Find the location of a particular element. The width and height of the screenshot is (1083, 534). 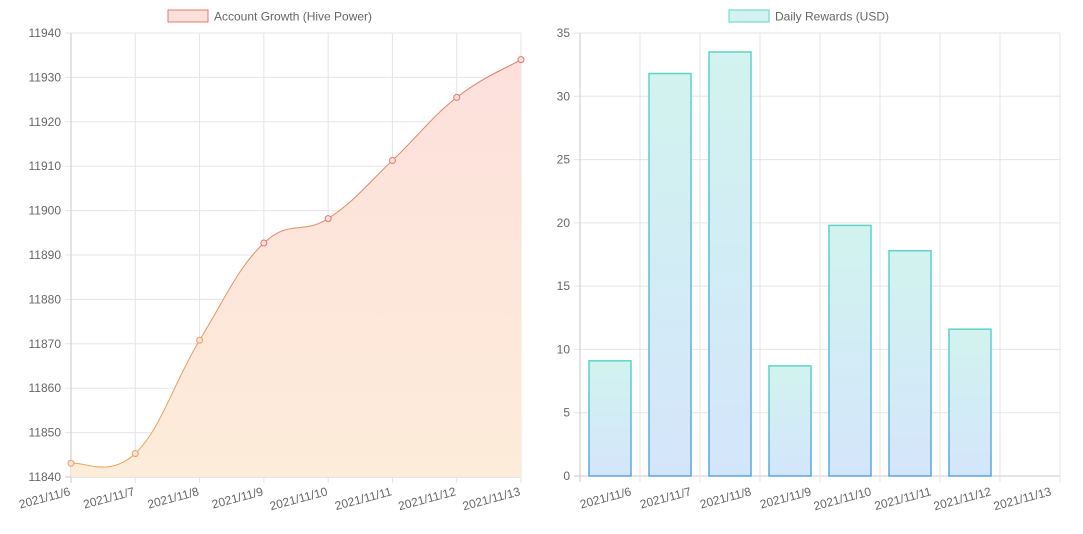

right-x-tick-label: 2021/11/11 is located at coordinates (903, 498).